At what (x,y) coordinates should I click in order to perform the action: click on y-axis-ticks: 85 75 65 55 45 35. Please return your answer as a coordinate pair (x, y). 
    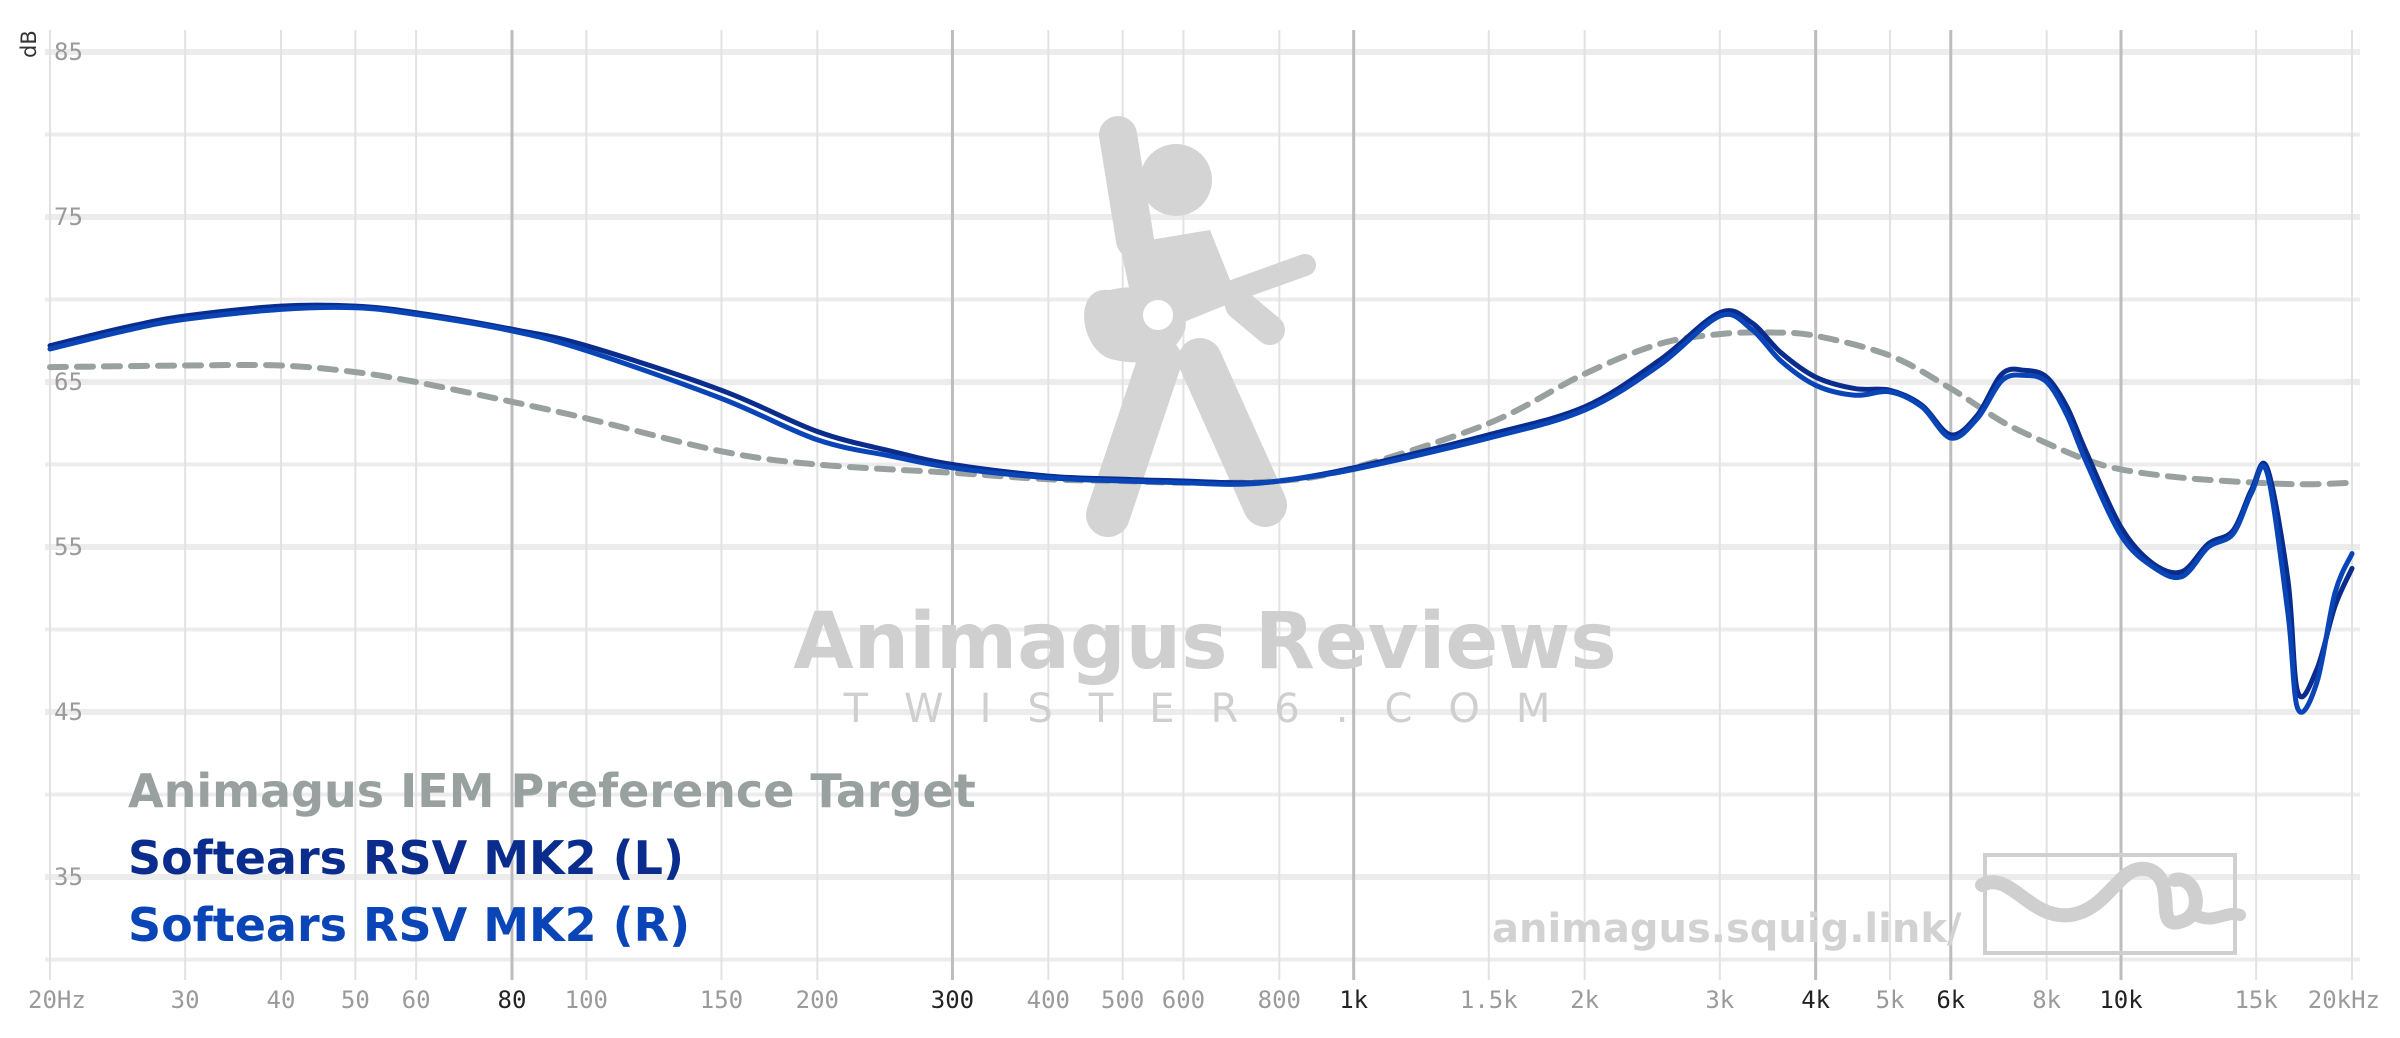
    Looking at the image, I should click on (68, 464).